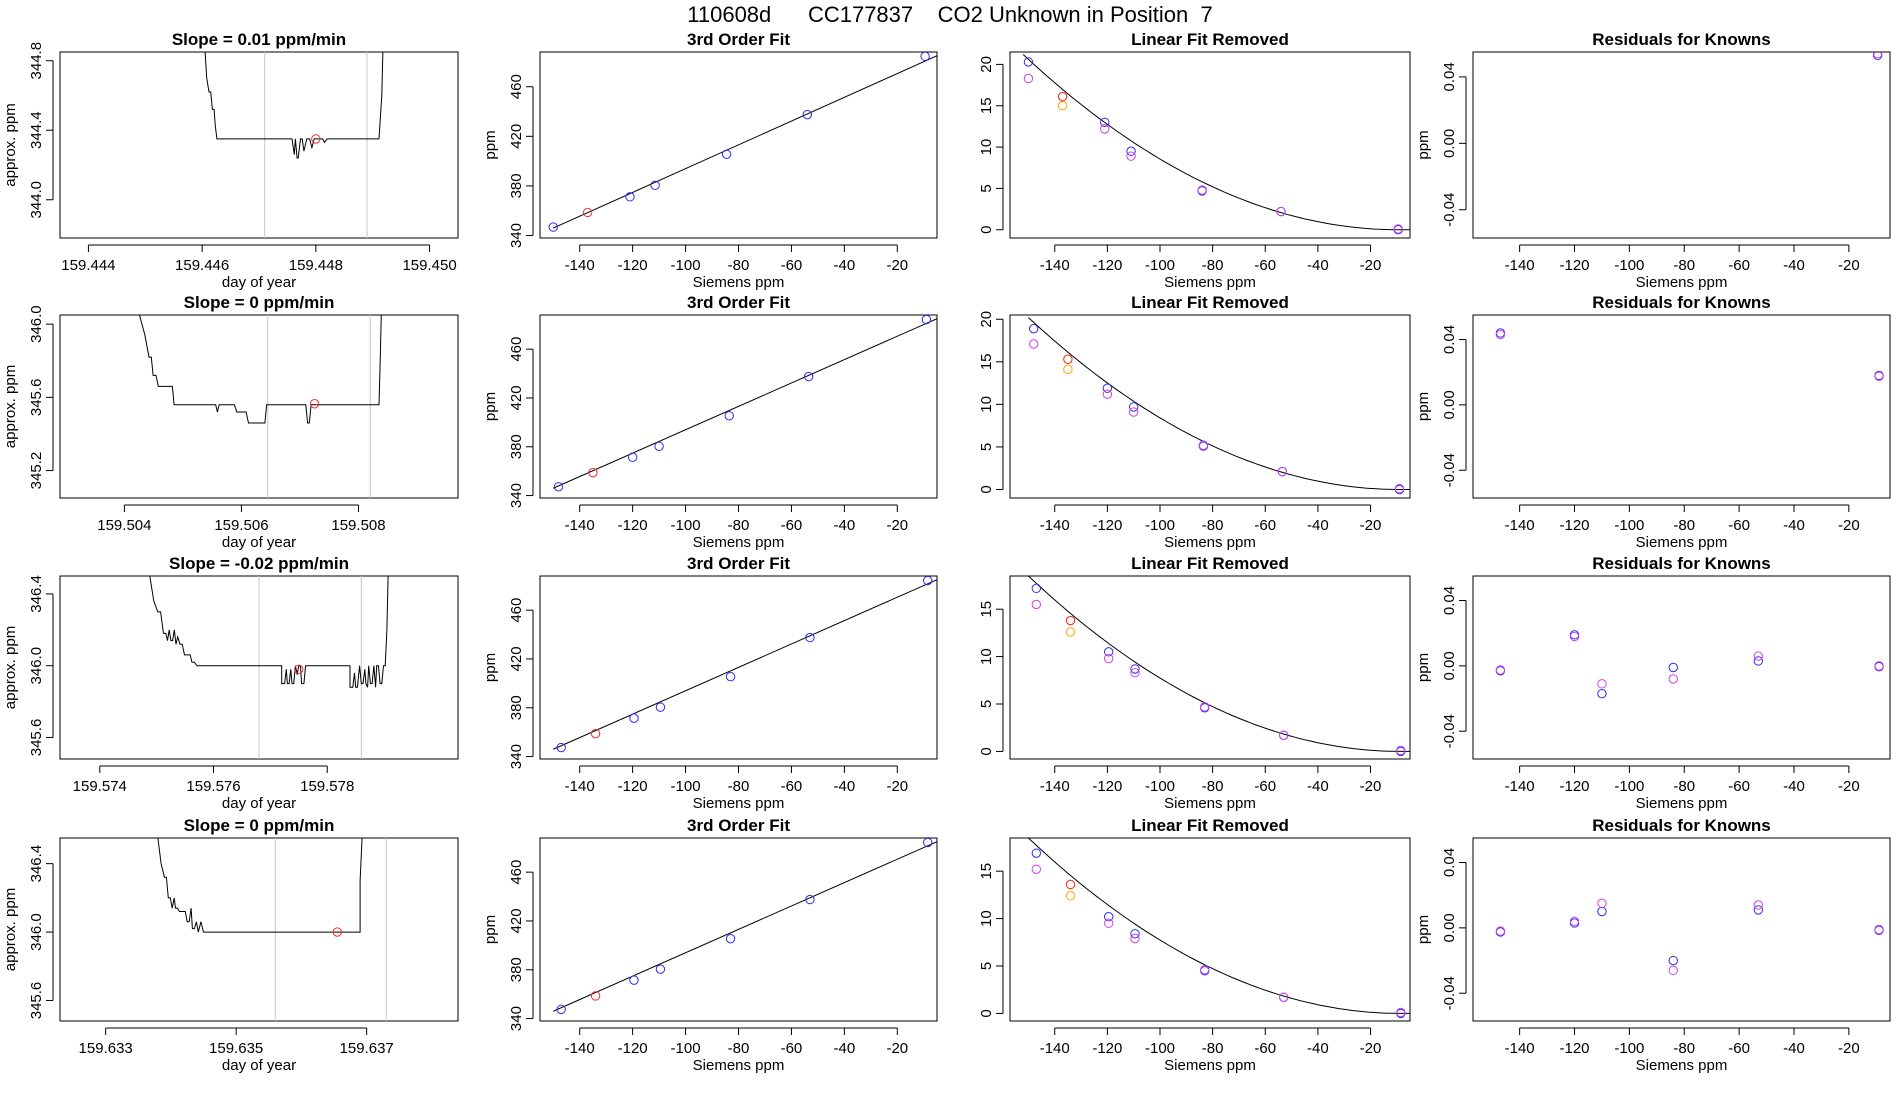  I want to click on y-axis-label: ppm, so click(490, 929).